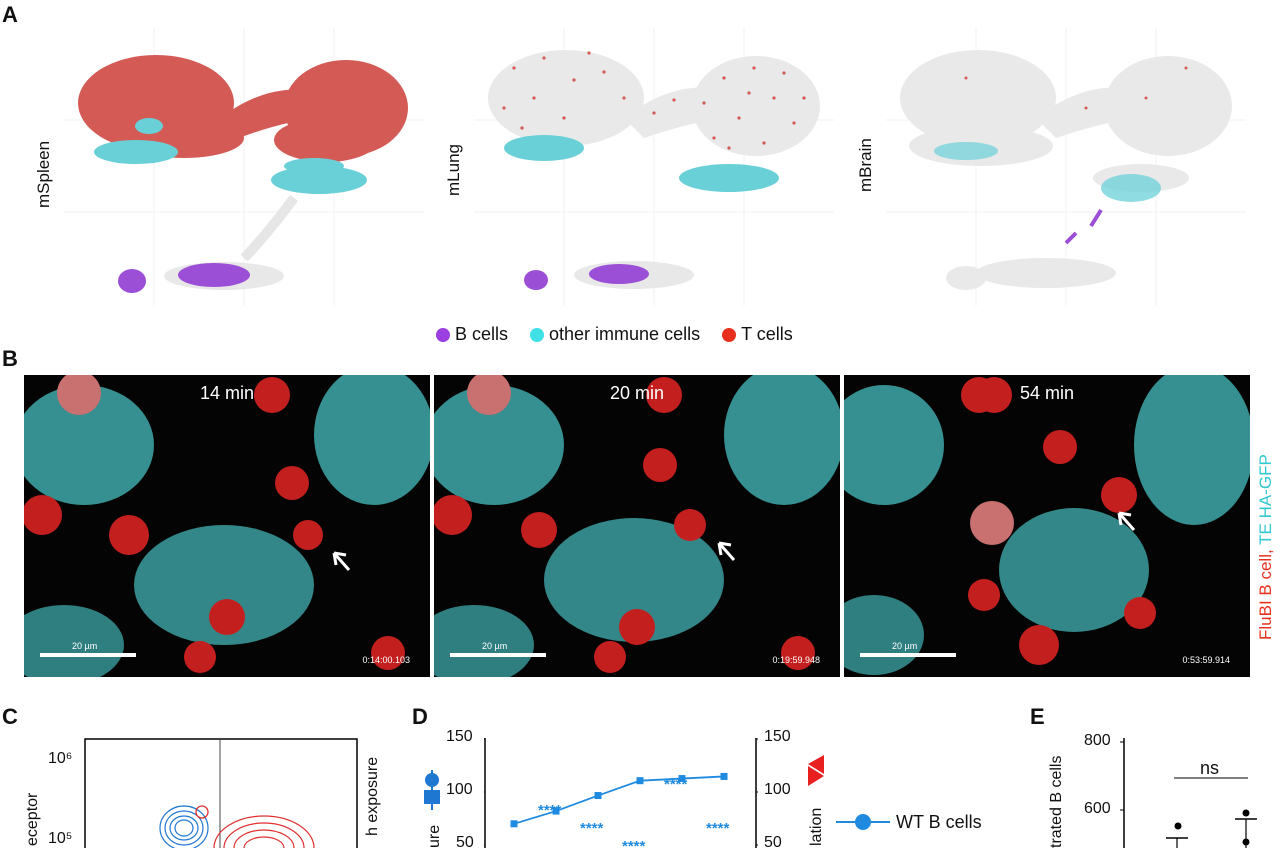  I want to click on legend-item-t-cells: T cells, so click(757, 334).